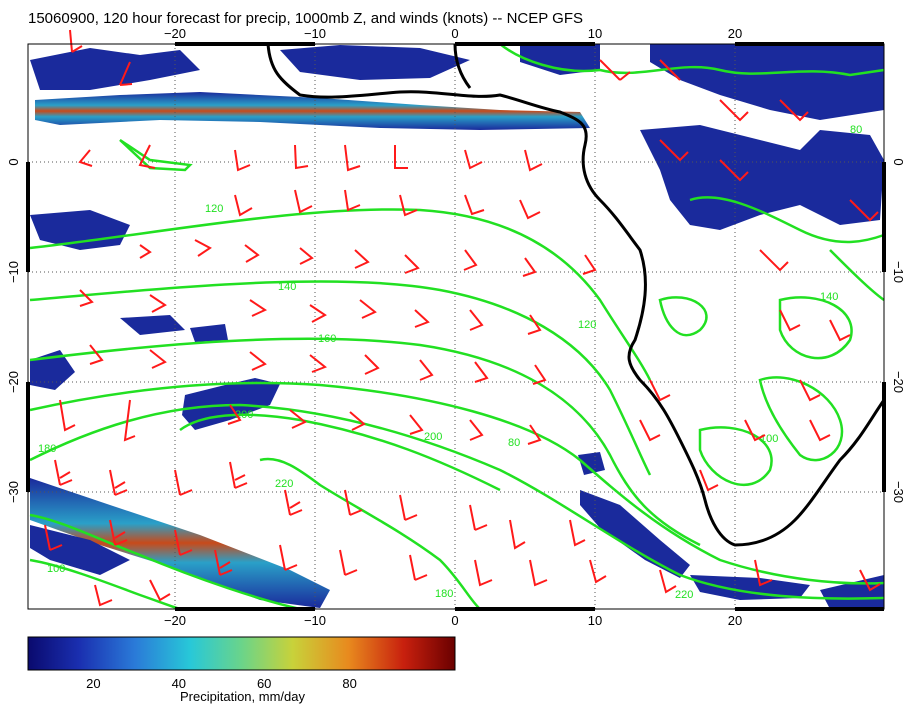  Describe the element at coordinates (433, 437) in the screenshot. I see `contour-label: 200` at that location.